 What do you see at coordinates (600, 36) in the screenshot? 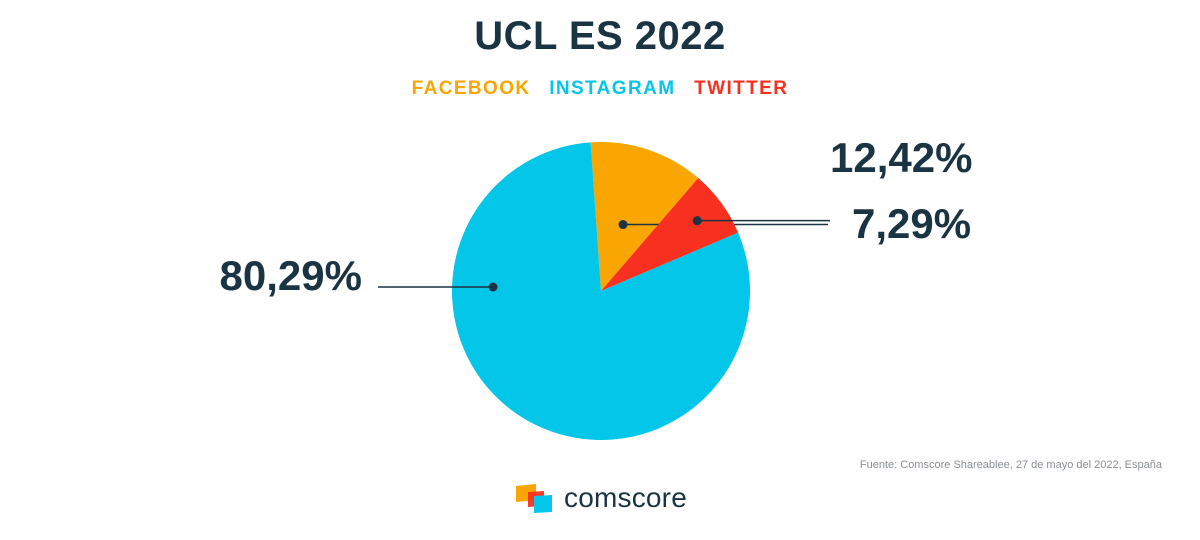
I see `chart-title: UCL ES 2022` at bounding box center [600, 36].